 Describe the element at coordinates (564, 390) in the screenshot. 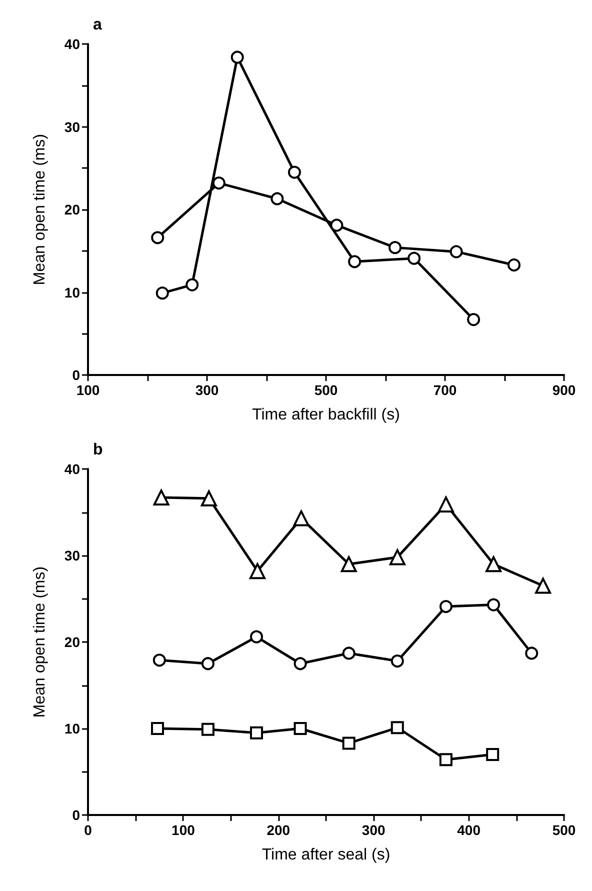

I see `x-tick-label: 900` at that location.